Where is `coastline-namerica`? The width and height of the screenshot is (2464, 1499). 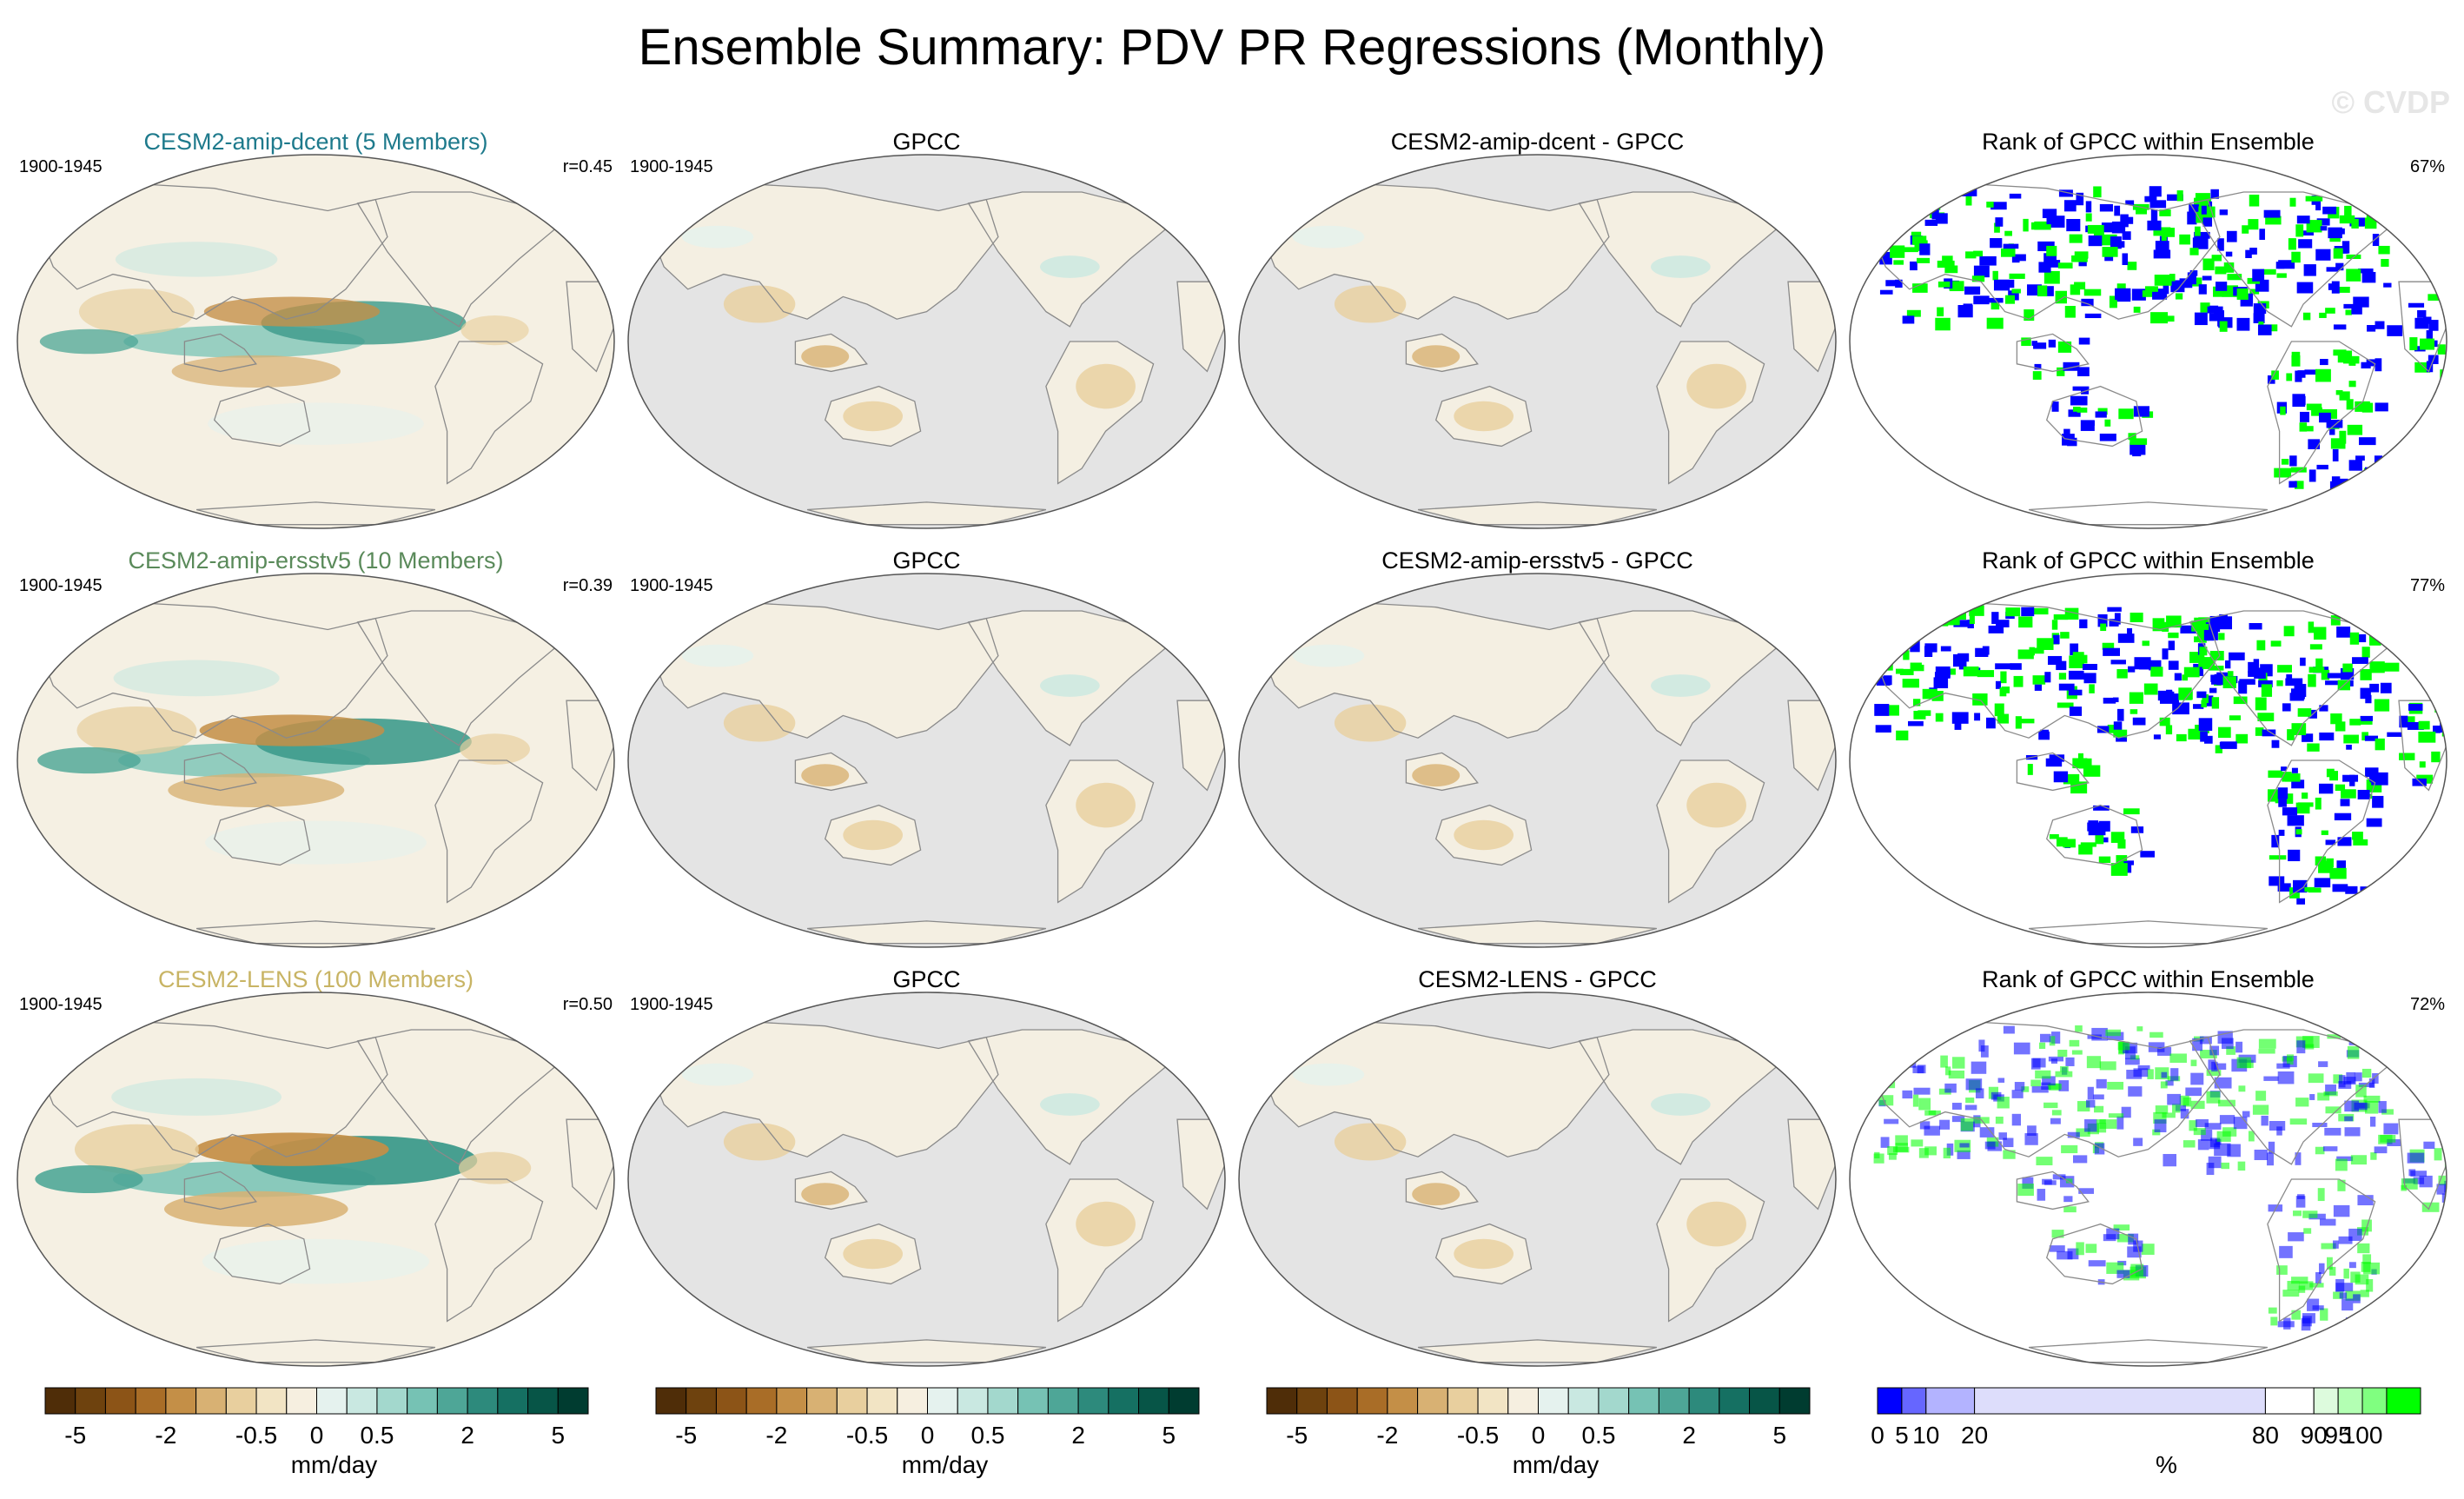 coastline-namerica is located at coordinates (1067, 1097).